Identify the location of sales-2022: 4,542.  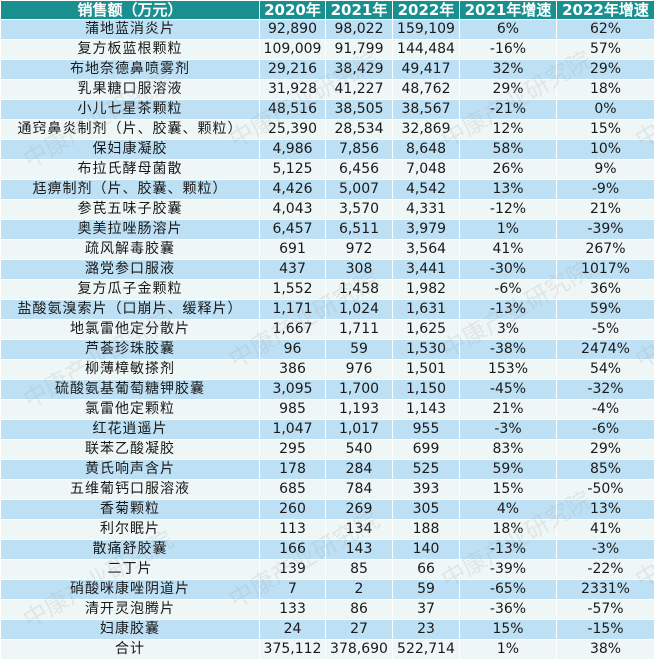
(426, 189).